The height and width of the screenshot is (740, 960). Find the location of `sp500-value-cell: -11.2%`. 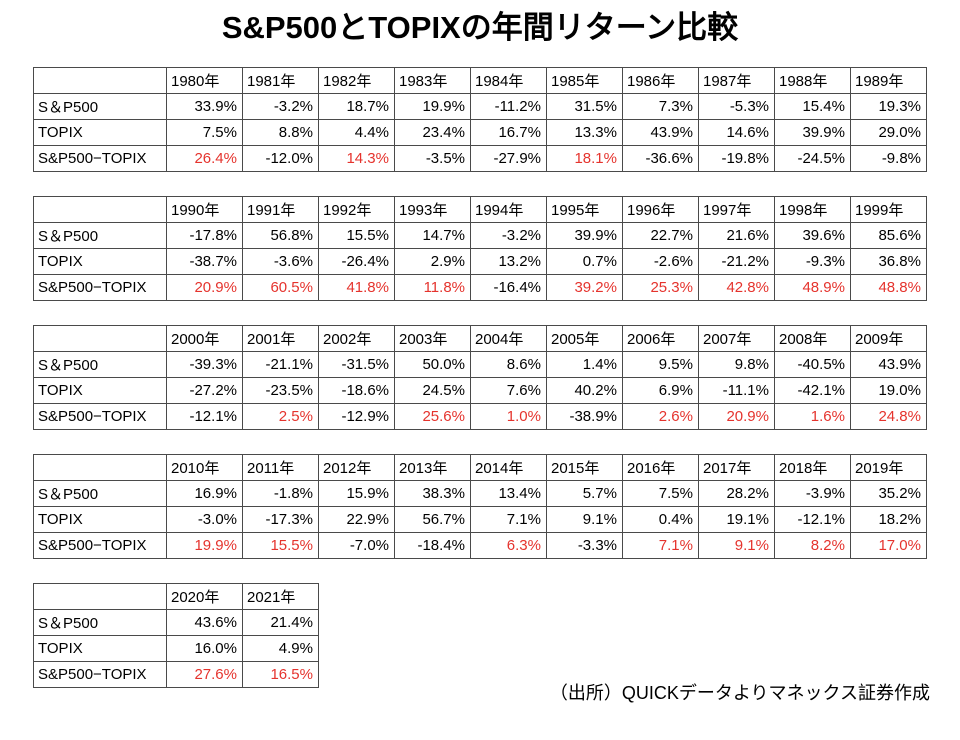

sp500-value-cell: -11.2% is located at coordinates (508, 106).